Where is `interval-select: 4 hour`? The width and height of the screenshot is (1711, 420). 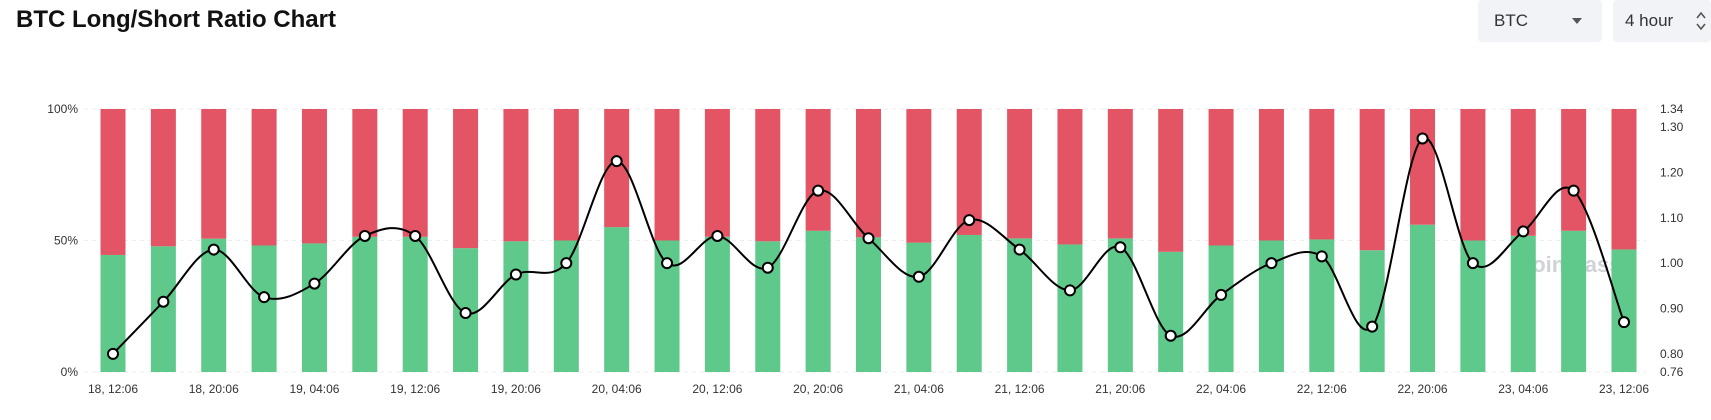 interval-select: 4 hour is located at coordinates (1662, 21).